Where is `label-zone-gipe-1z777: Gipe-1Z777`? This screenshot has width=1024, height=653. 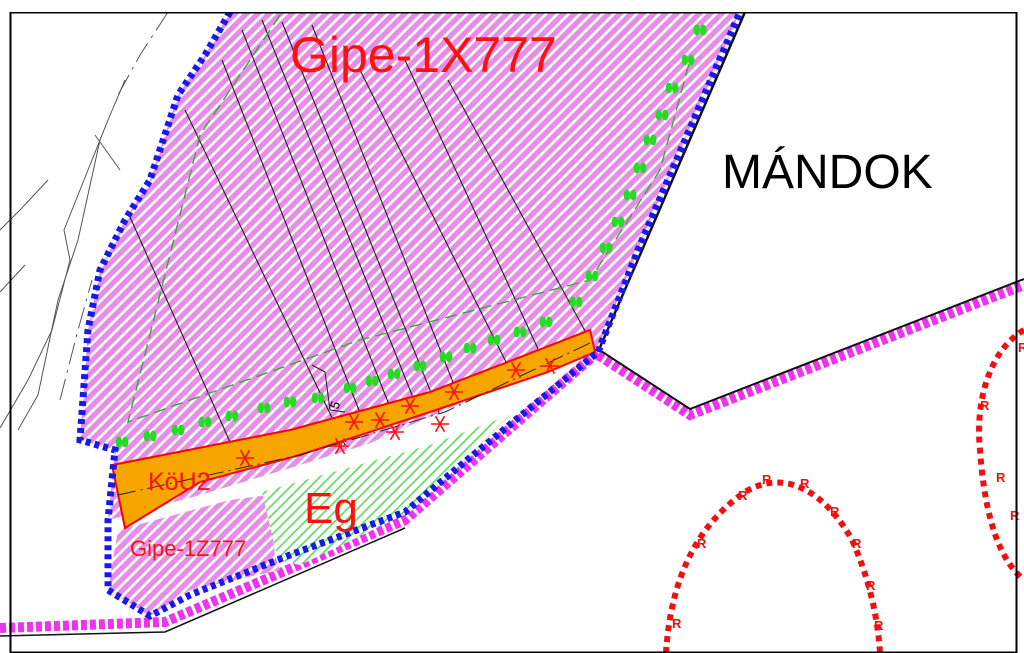 label-zone-gipe-1z777: Gipe-1Z777 is located at coordinates (188, 548).